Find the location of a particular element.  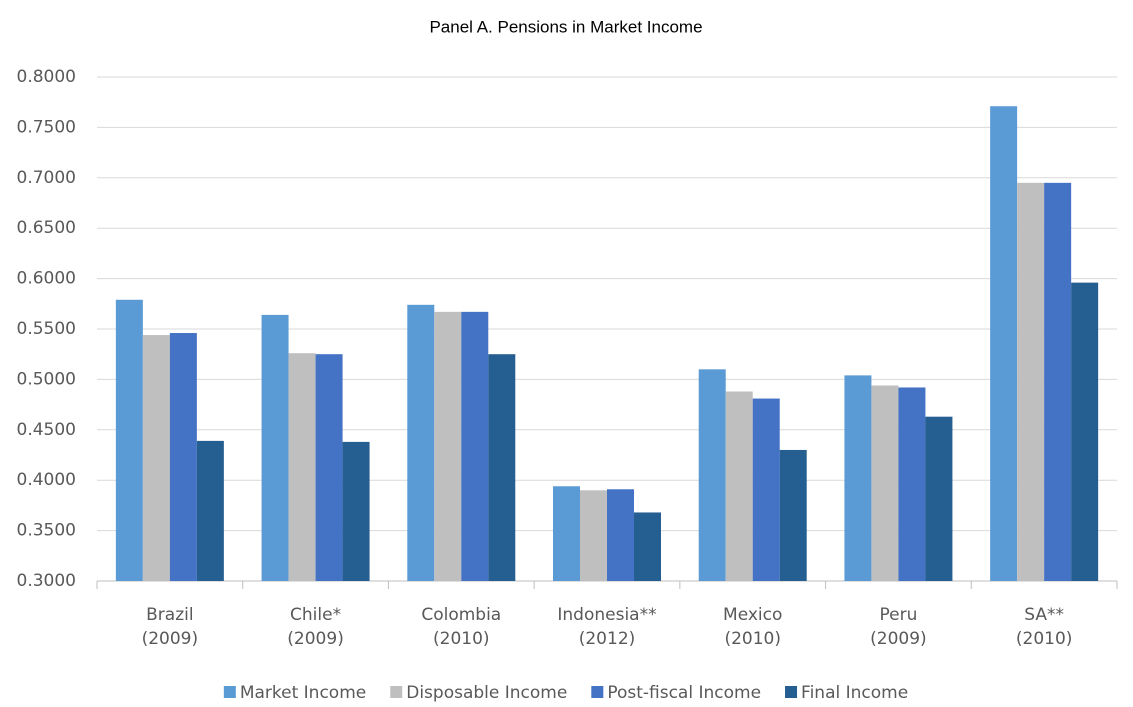

x-tick-label: Mexico is located at coordinates (752, 615).